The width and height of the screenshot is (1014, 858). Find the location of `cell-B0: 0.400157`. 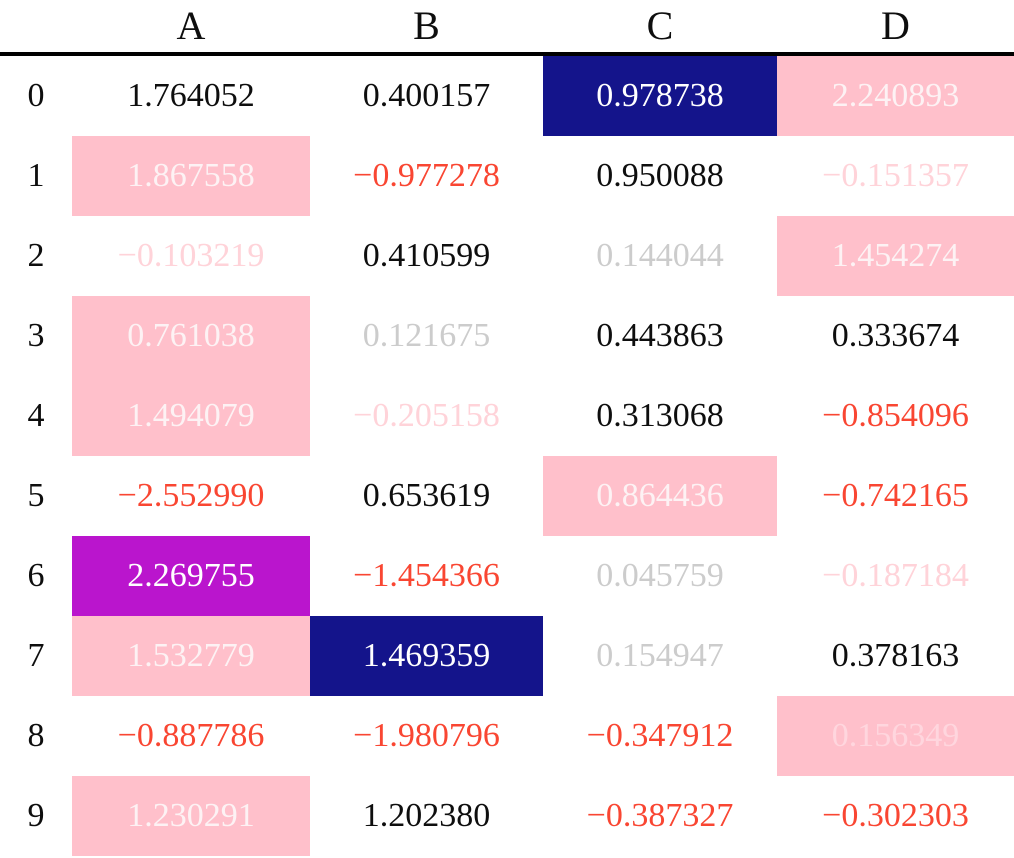

cell-B0: 0.400157 is located at coordinates (426, 95).